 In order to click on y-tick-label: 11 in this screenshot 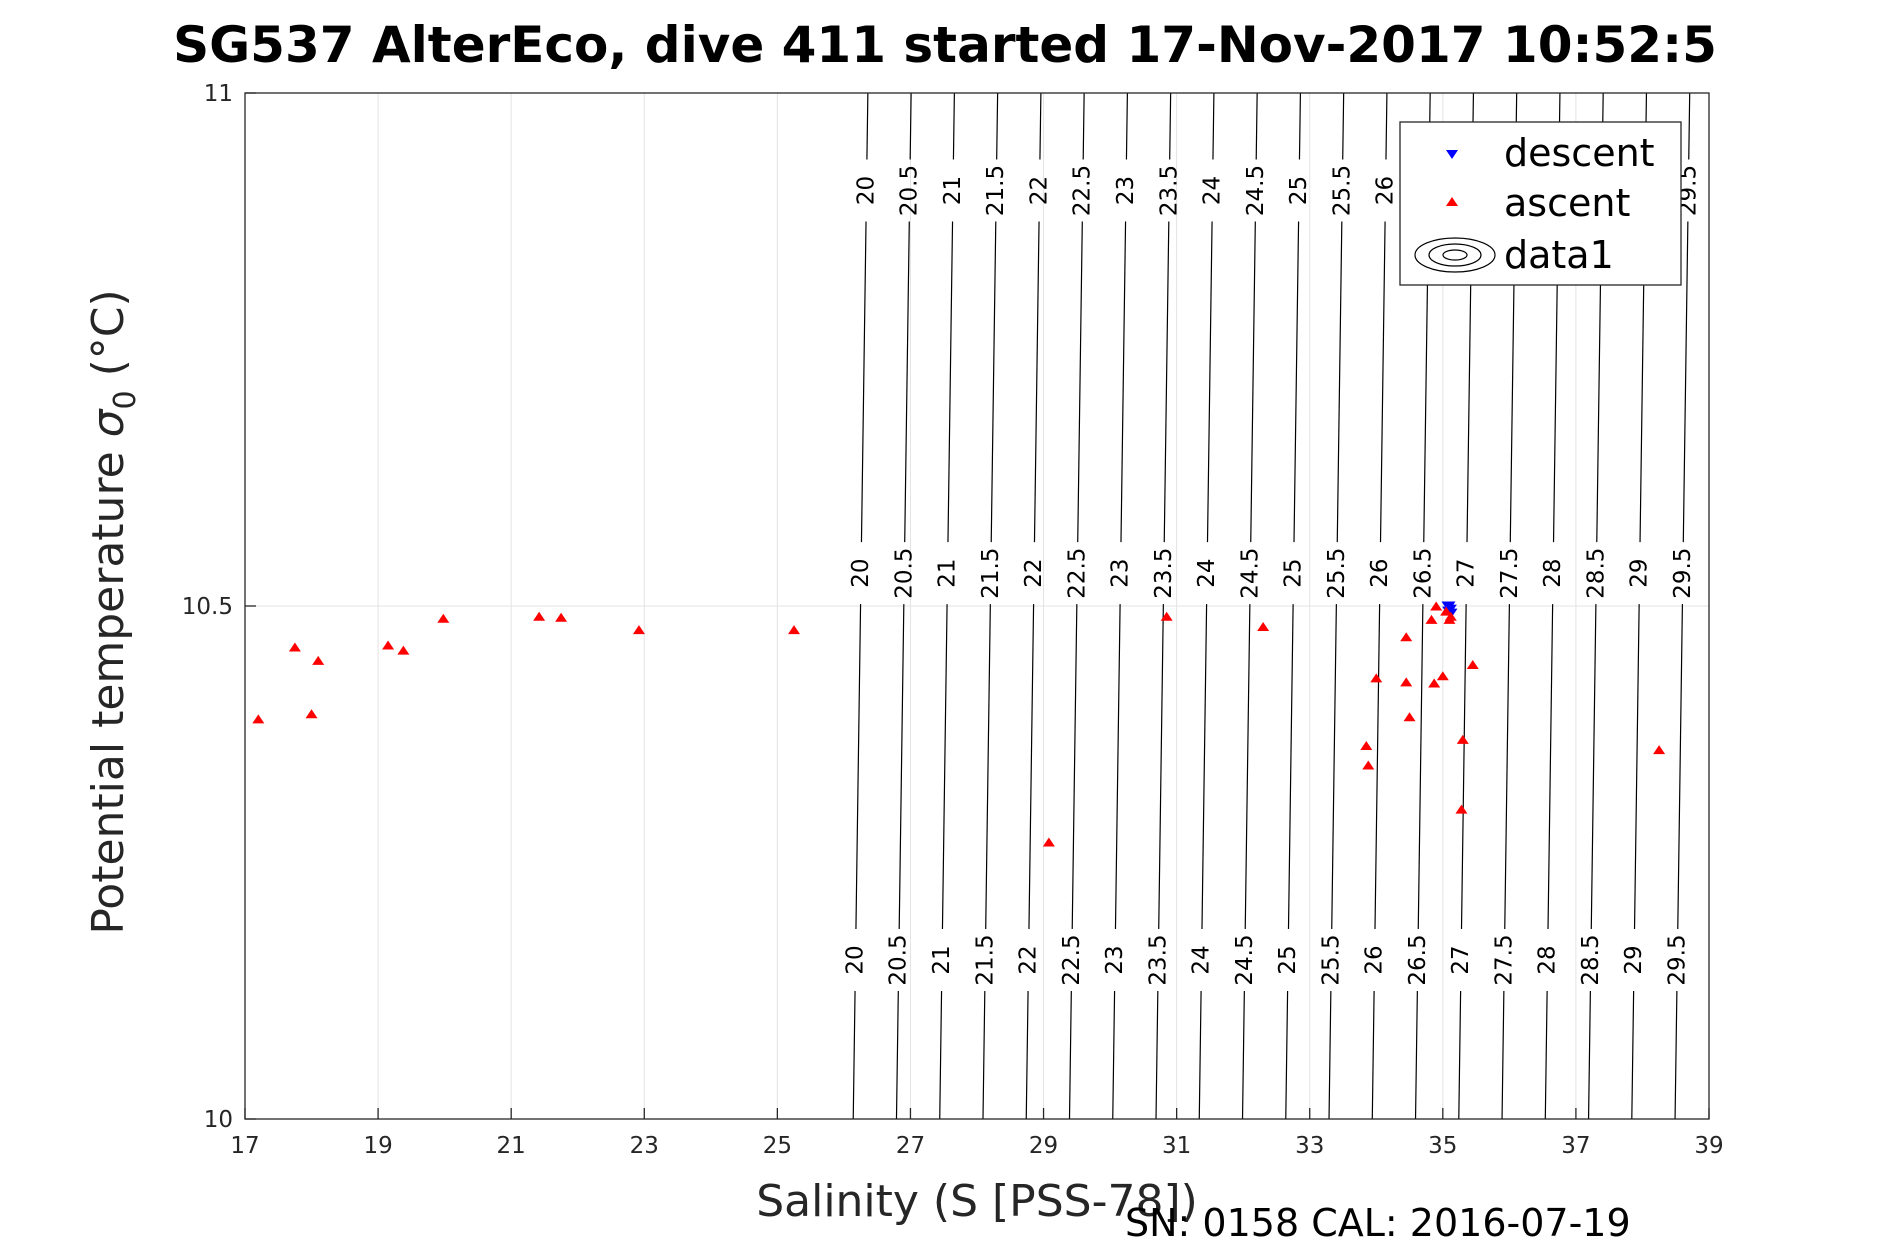, I will do `click(218, 94)`.